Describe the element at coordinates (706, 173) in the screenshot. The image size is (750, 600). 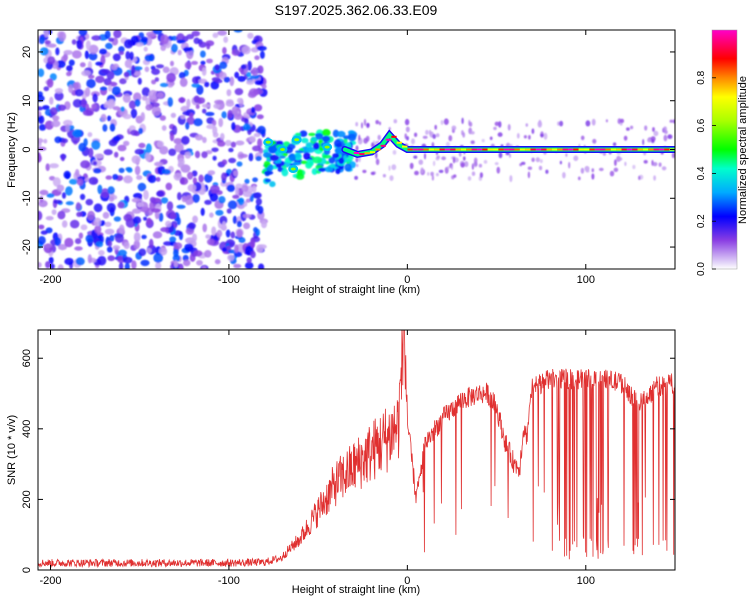
I see `colorbar-ticks: 0.0 0.2 0.4 0.6 0.8` at that location.